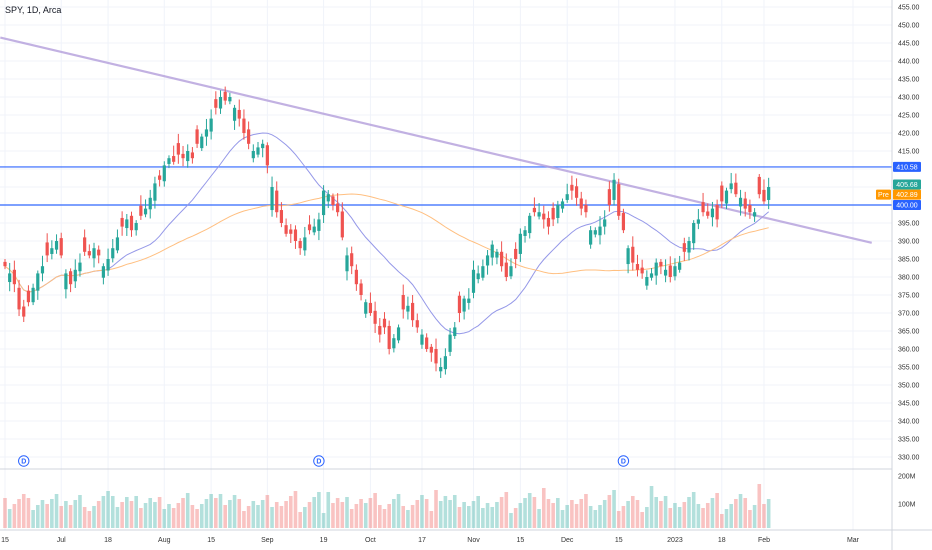 This screenshot has width=932, height=550. What do you see at coordinates (318, 462) in the screenshot?
I see `dividend-label: D` at bounding box center [318, 462].